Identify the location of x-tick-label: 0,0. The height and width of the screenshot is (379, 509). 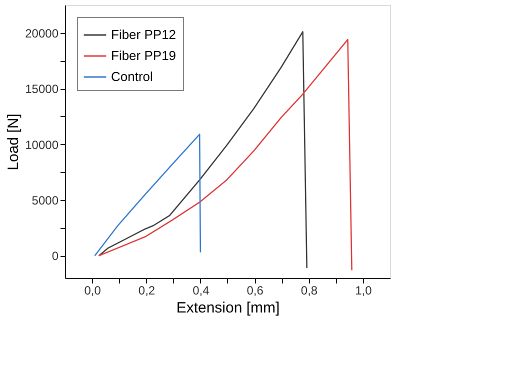
(93, 291).